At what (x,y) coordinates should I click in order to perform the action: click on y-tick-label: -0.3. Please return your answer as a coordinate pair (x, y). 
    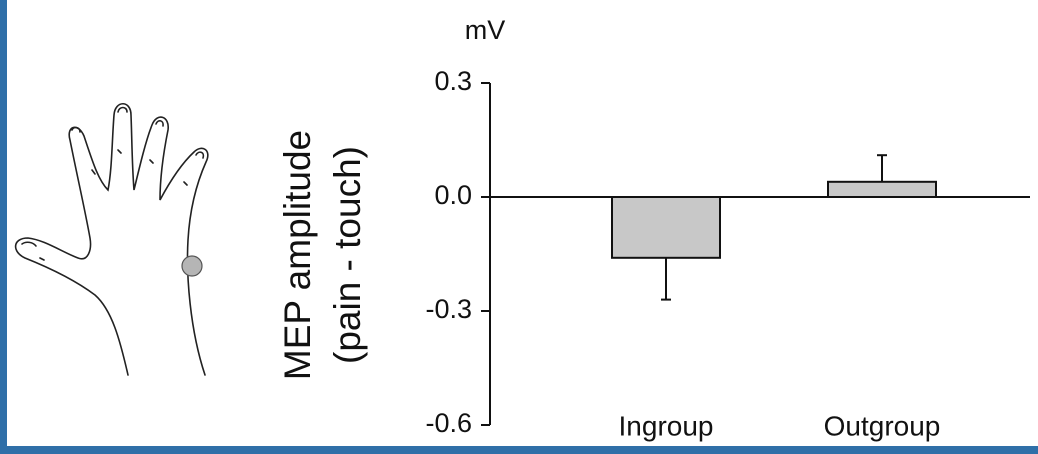
    Looking at the image, I should click on (448, 309).